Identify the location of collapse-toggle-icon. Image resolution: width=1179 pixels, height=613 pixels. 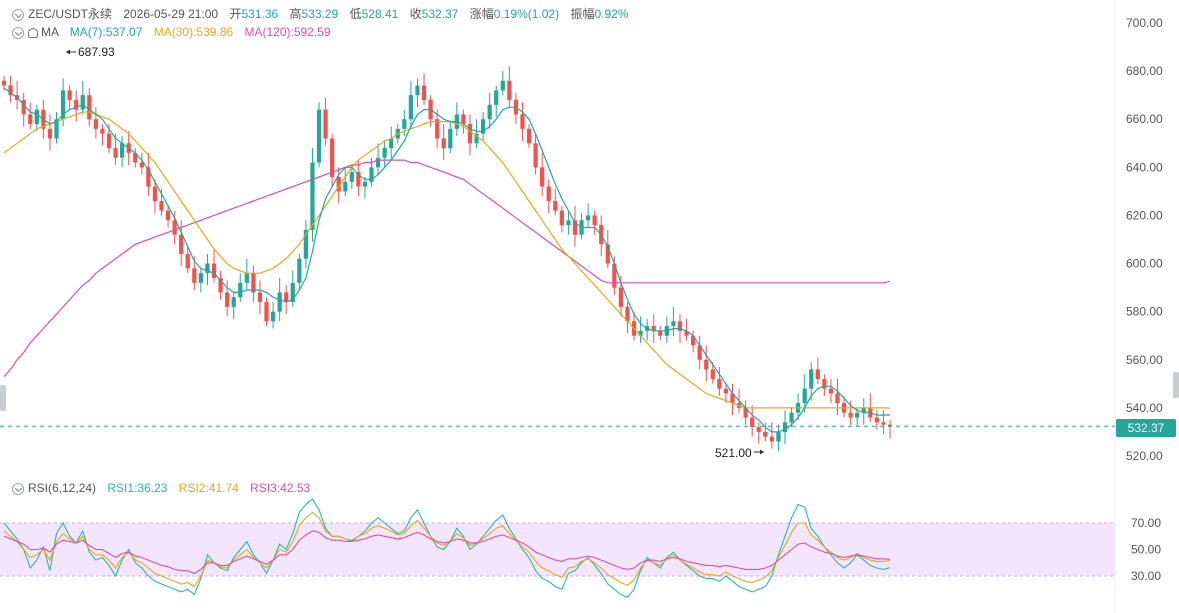
(18, 15).